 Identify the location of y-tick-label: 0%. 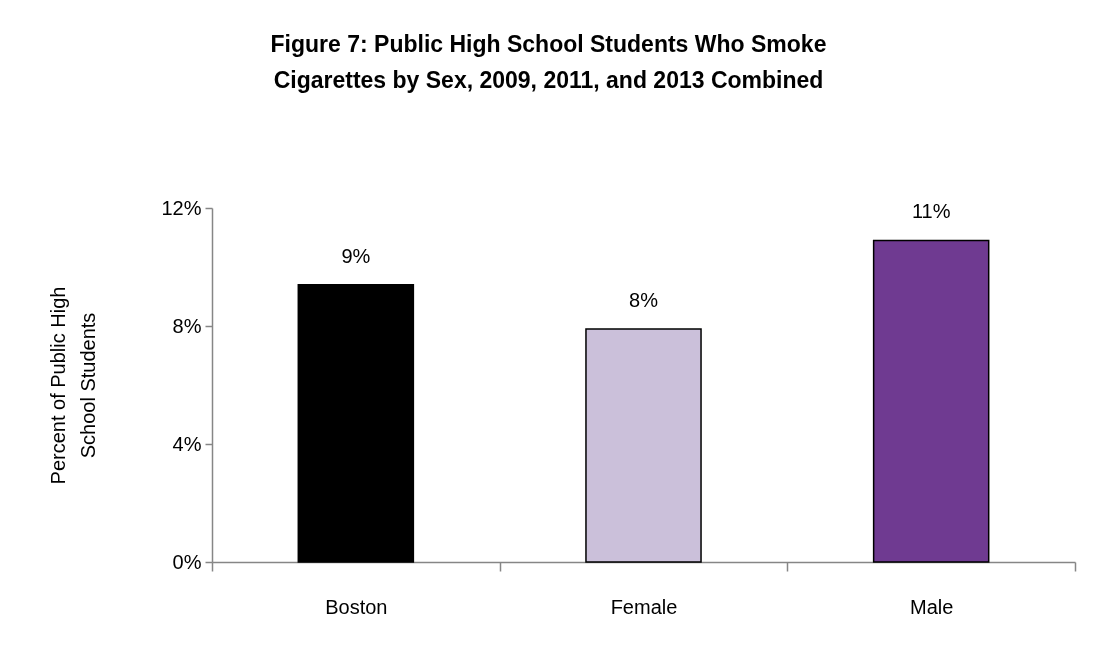
(187, 561).